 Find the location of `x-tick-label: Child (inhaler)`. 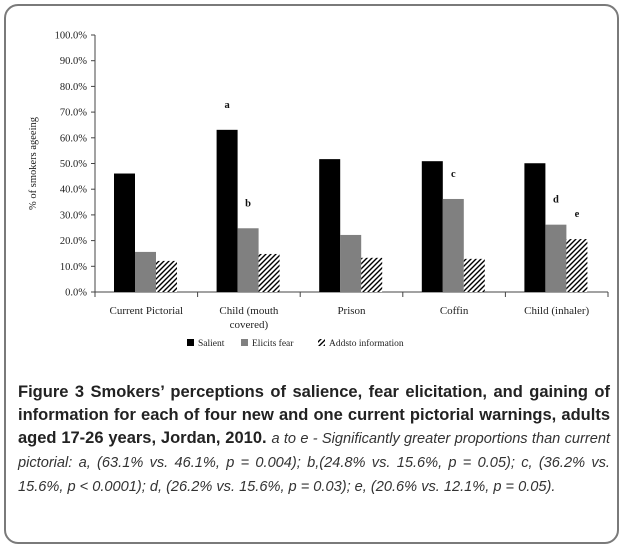

x-tick-label: Child (inhaler) is located at coordinates (556, 311).